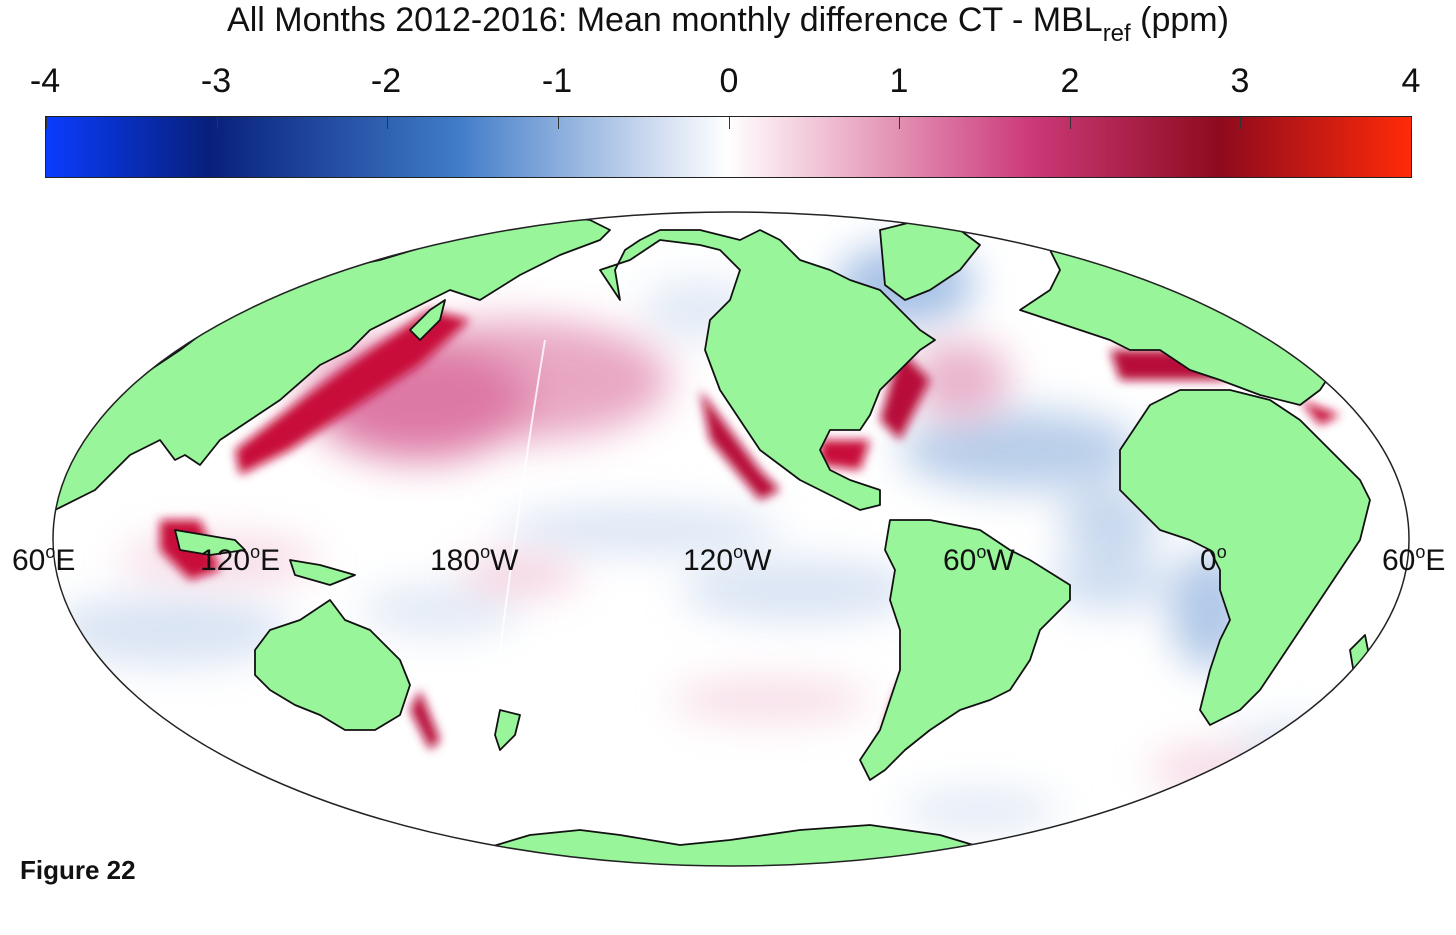  Describe the element at coordinates (427, 320) in the screenshot. I see `japan-landmass` at that location.